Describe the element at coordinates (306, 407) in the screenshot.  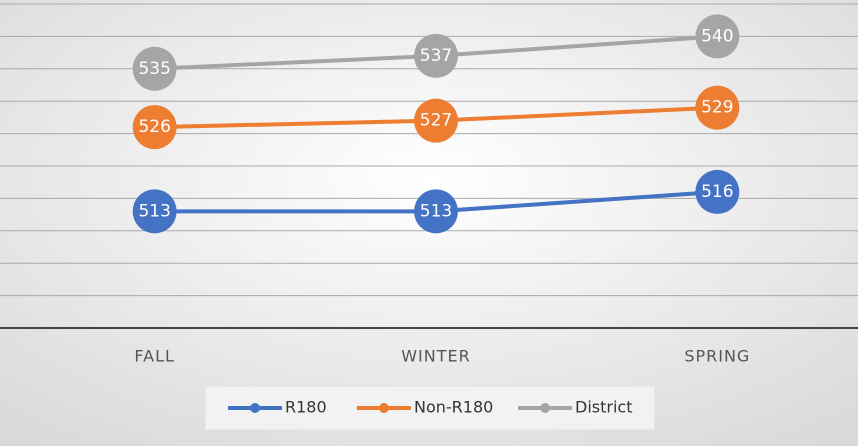
I see `legend-label: R180` at that location.